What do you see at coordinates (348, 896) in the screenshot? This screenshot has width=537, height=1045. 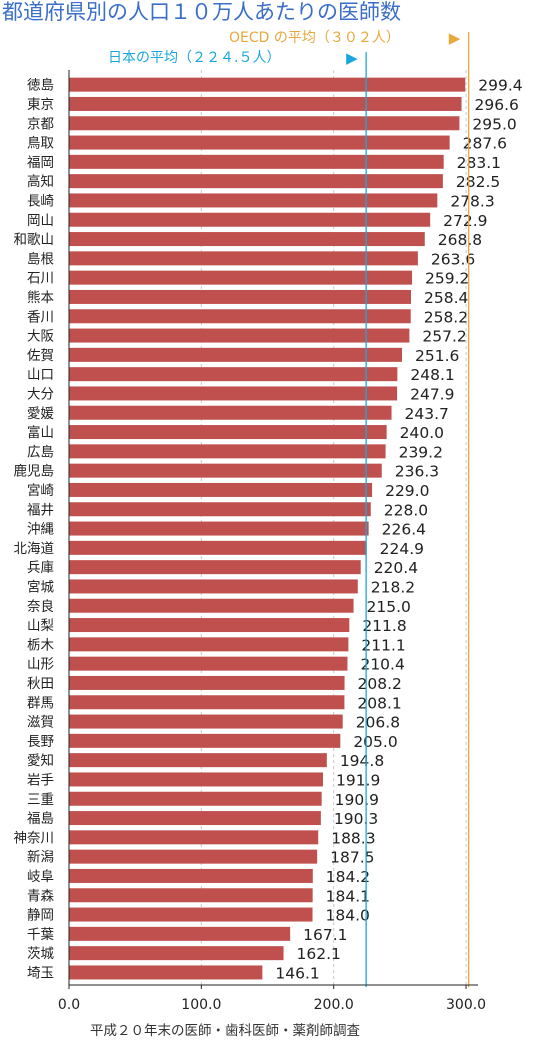 I see `value-label: 184.1` at bounding box center [348, 896].